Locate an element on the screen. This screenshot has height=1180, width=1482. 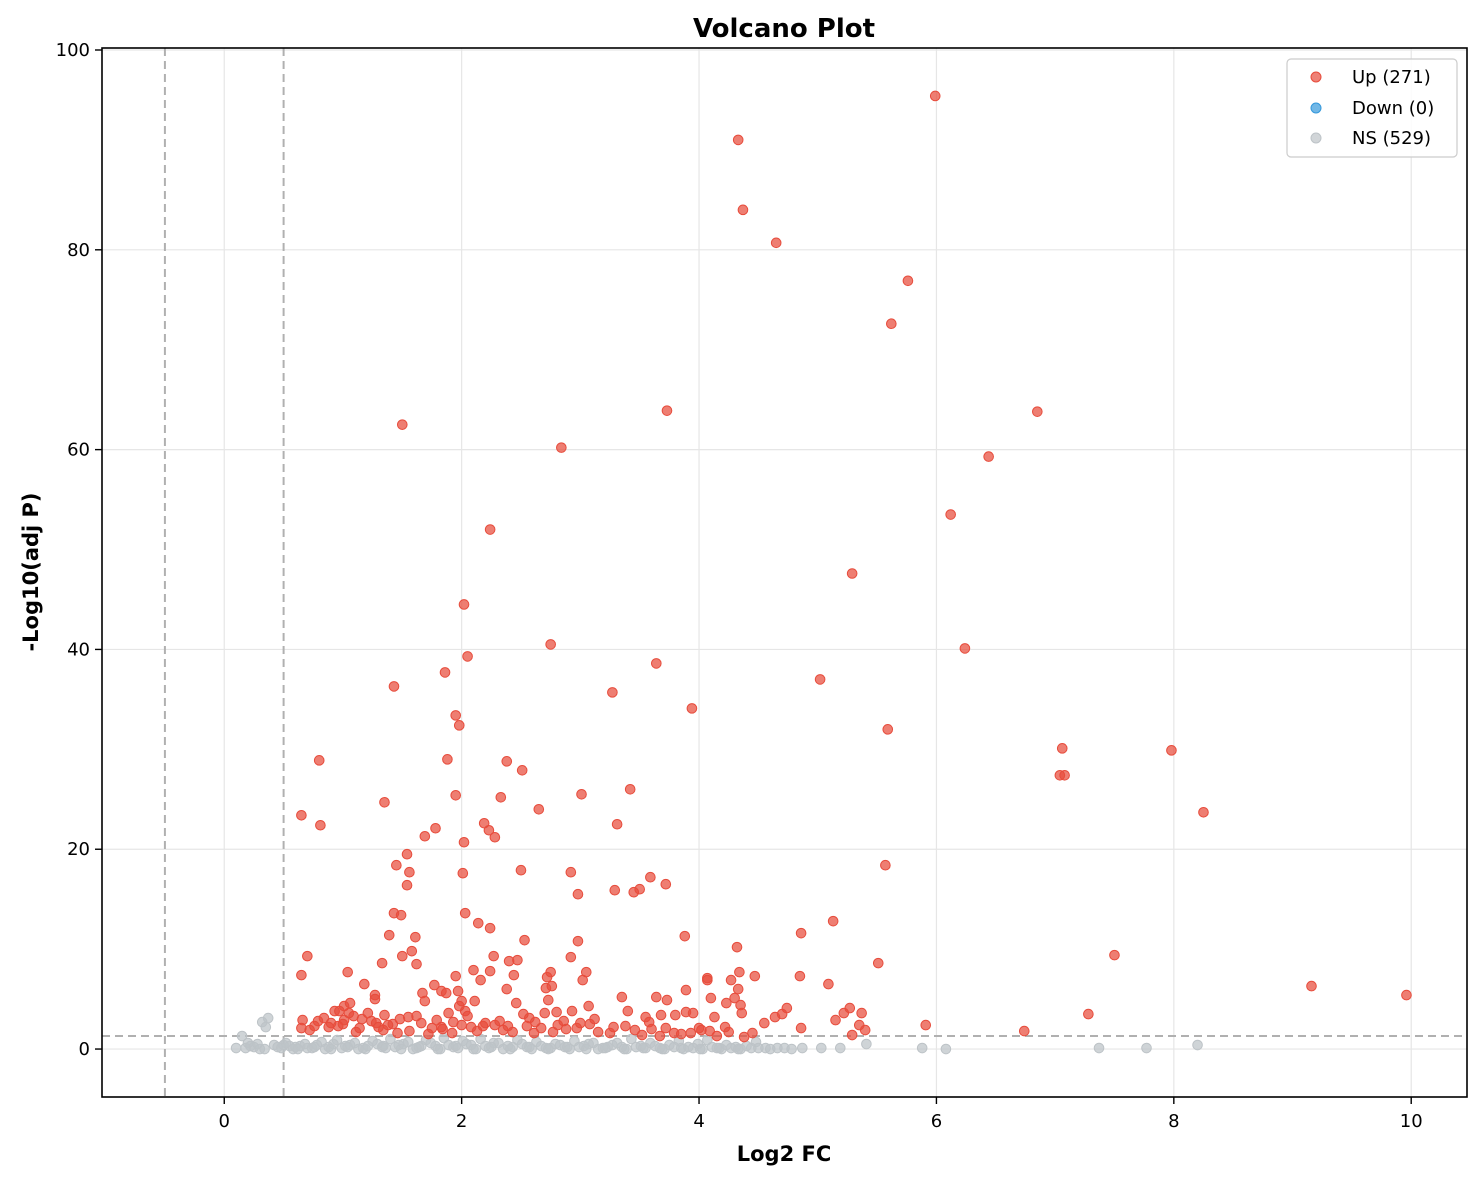
y-tick-label: 60 is located at coordinates (78, 450).